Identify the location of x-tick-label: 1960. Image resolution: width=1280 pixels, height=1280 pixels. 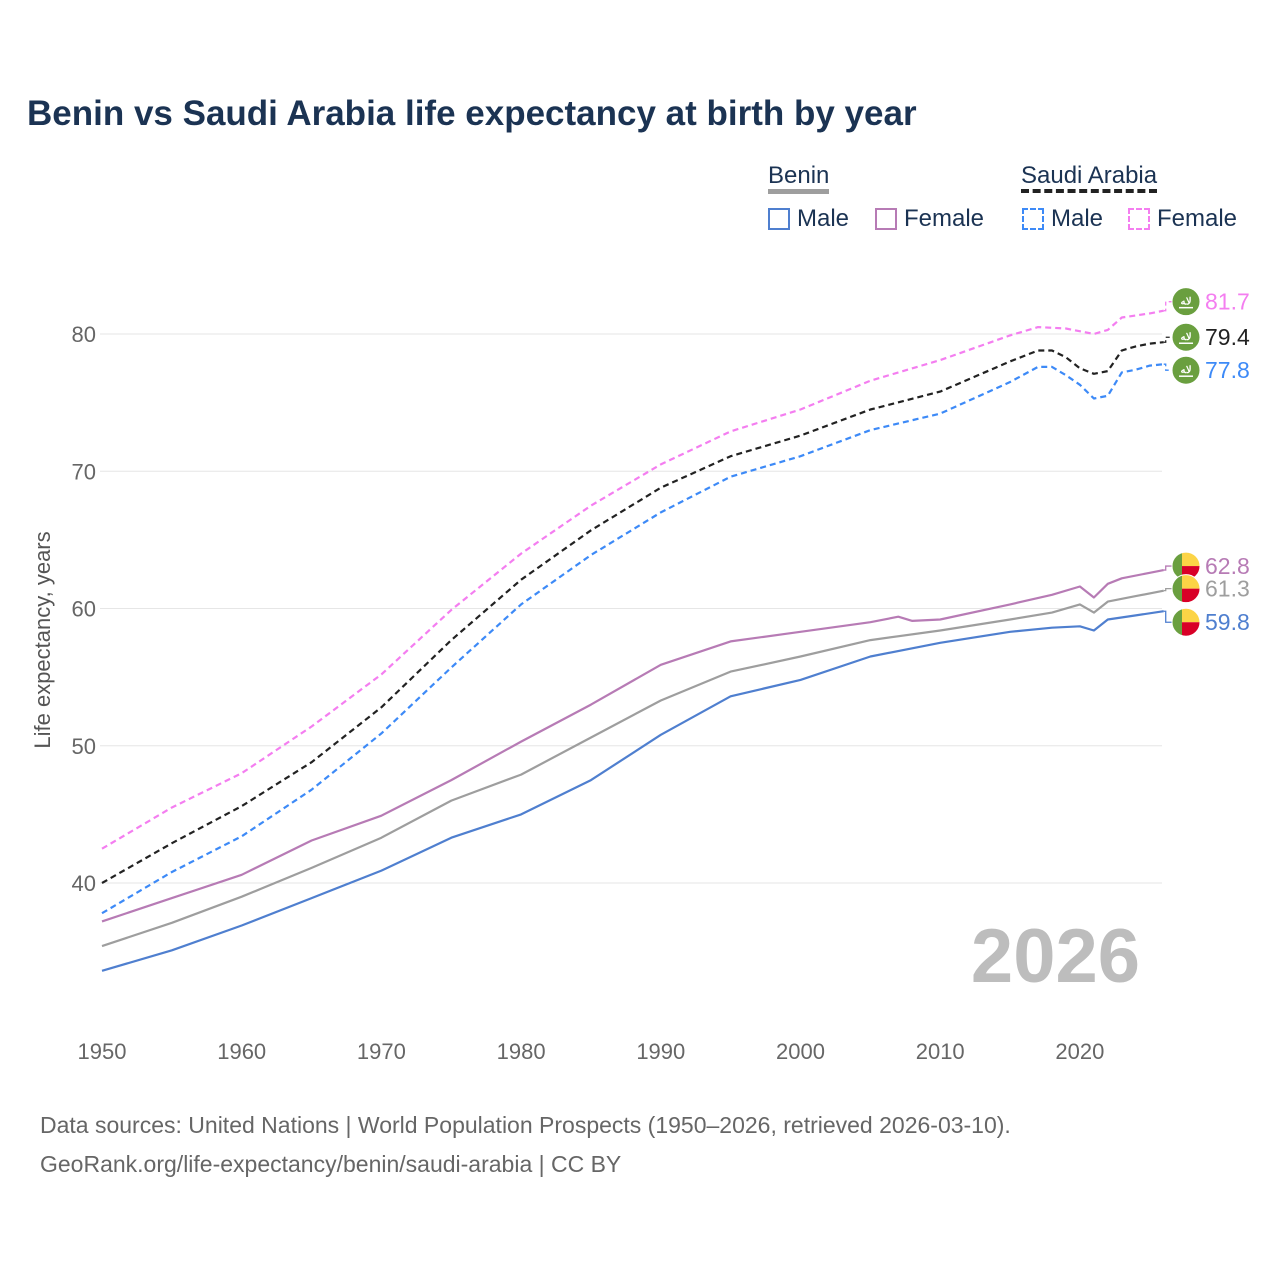
(241, 1051).